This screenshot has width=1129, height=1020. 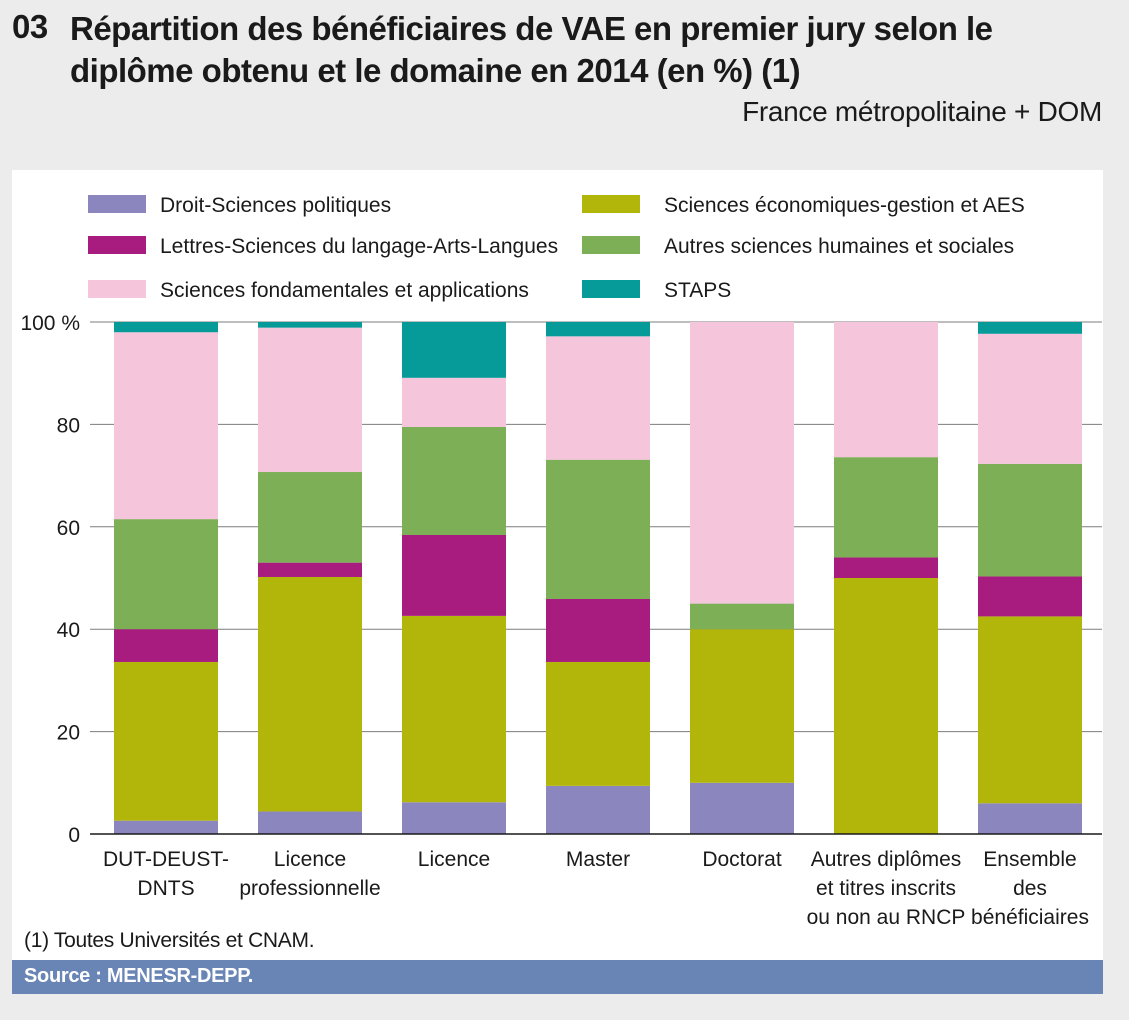 What do you see at coordinates (1030, 888) in the screenshot?
I see `x-tick-label: des` at bounding box center [1030, 888].